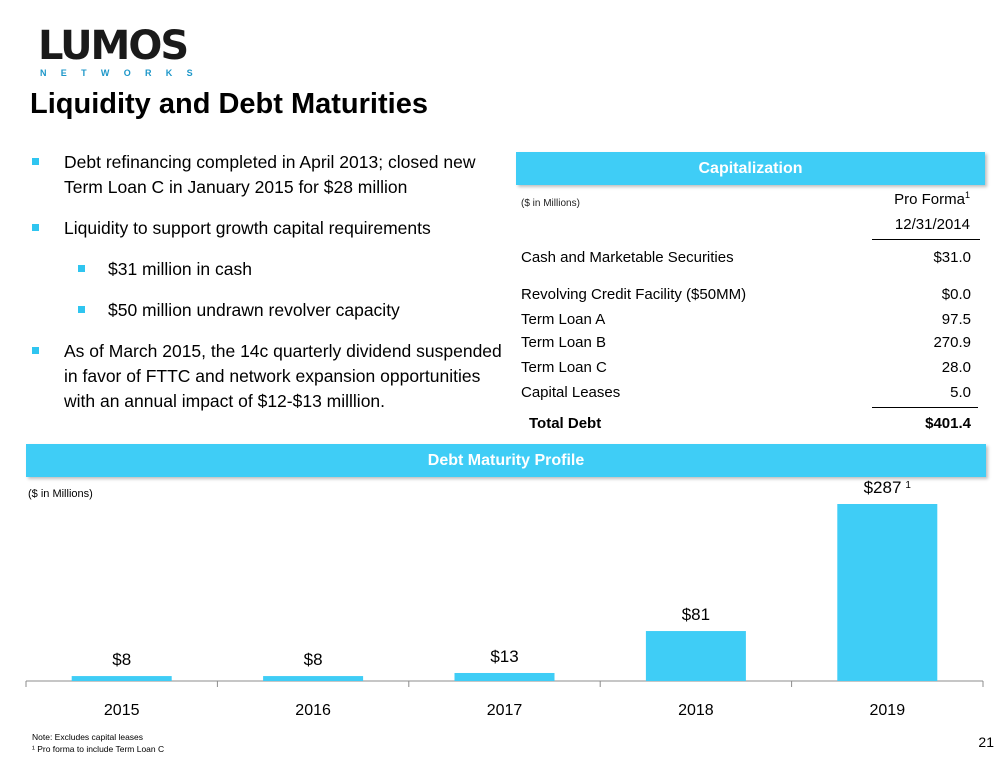 The width and height of the screenshot is (1008, 768). What do you see at coordinates (952, 342) in the screenshot?
I see `row-value: 270.9` at bounding box center [952, 342].